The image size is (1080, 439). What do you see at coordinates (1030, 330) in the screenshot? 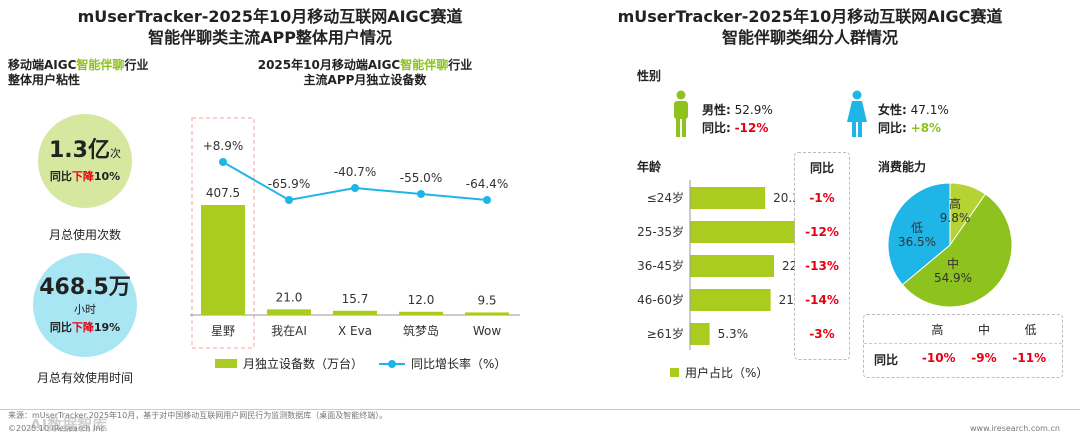
I see `consume-col-low: 低` at bounding box center [1030, 330].